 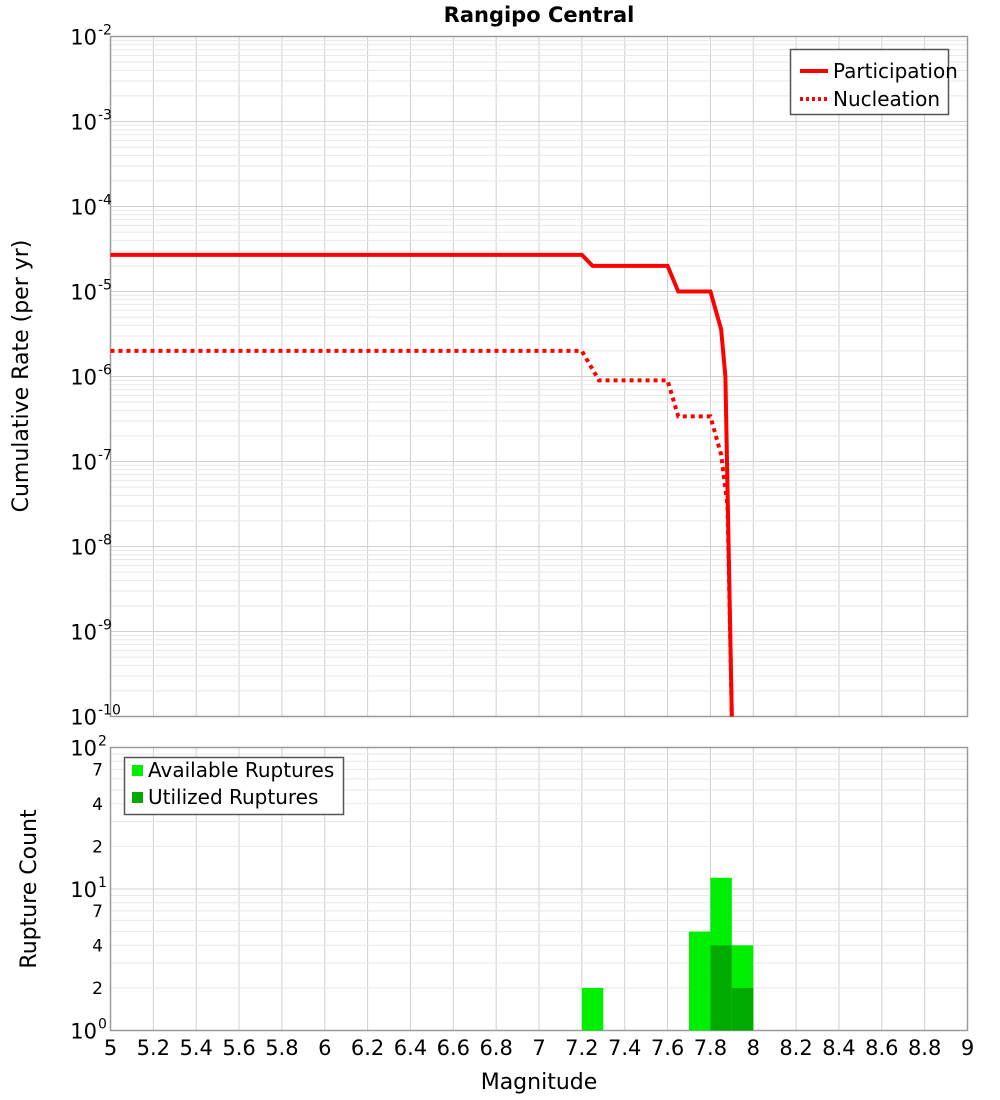 I want to click on y-tick-label: 10 2, so click(x=88, y=747).